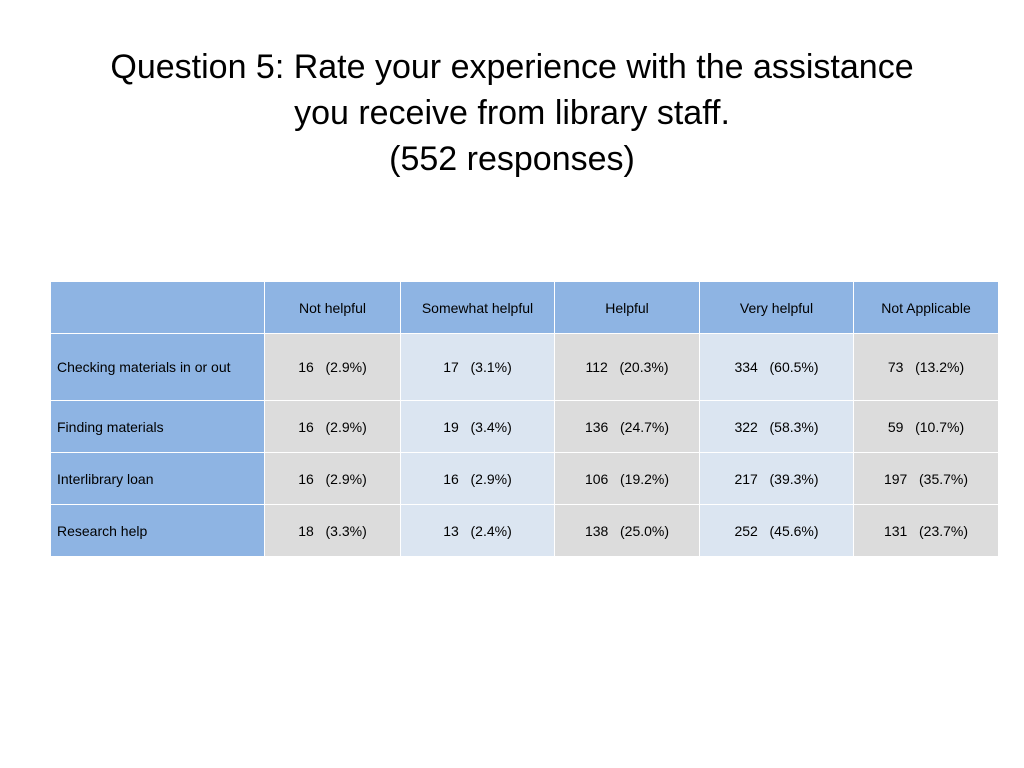 This screenshot has width=1024, height=768. I want to click on title-line-2: you receive from library staff., so click(512, 113).